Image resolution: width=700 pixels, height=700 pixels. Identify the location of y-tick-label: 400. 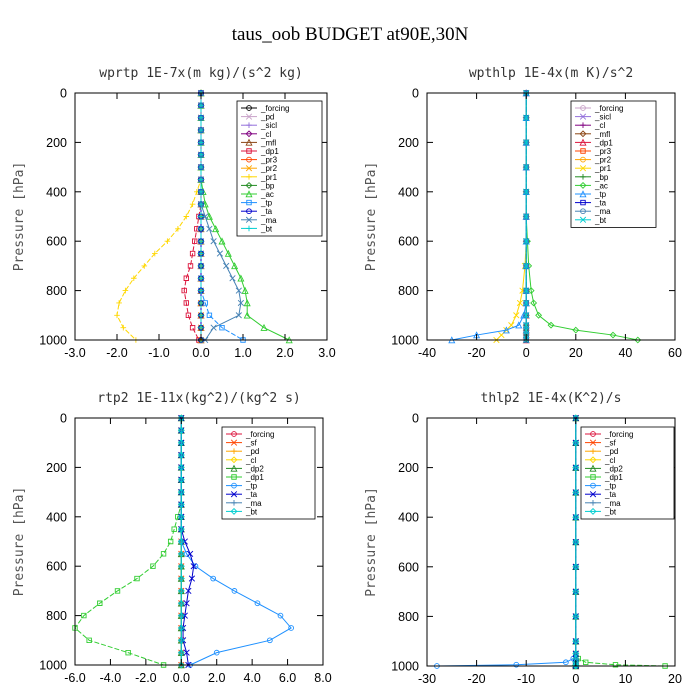
(56, 517).